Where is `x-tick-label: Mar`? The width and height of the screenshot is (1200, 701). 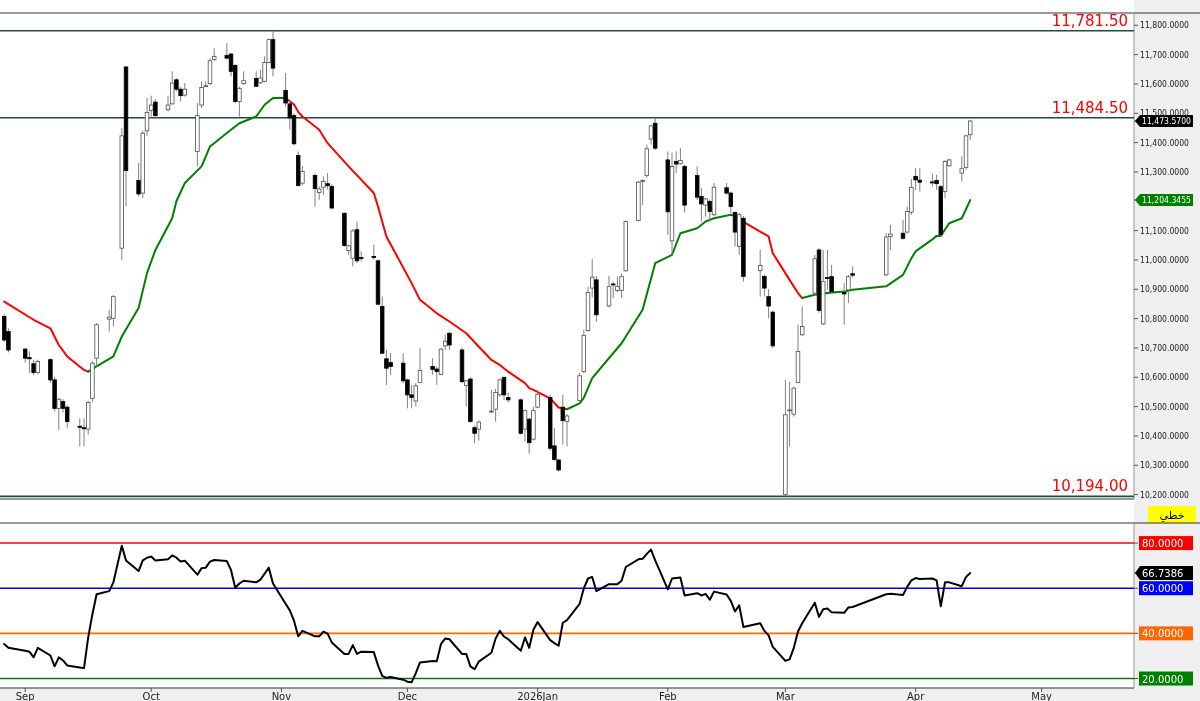 x-tick-label: Mar is located at coordinates (785, 695).